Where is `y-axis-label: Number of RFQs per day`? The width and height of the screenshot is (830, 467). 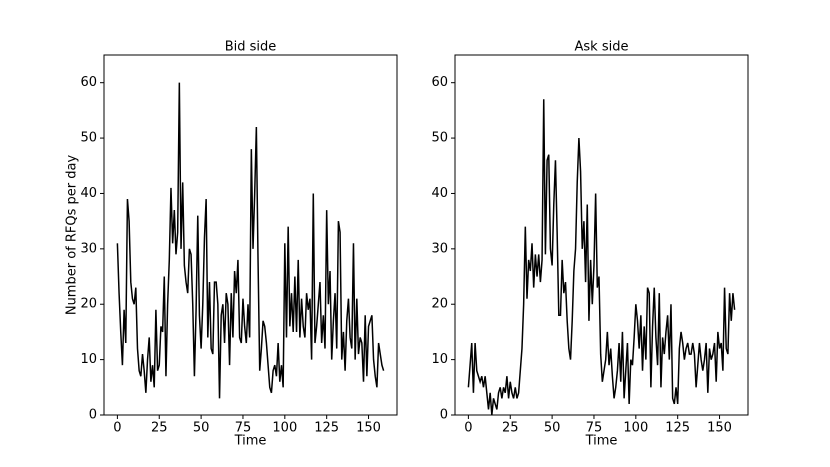 y-axis-label: Number of RFQs per day is located at coordinates (72, 235).